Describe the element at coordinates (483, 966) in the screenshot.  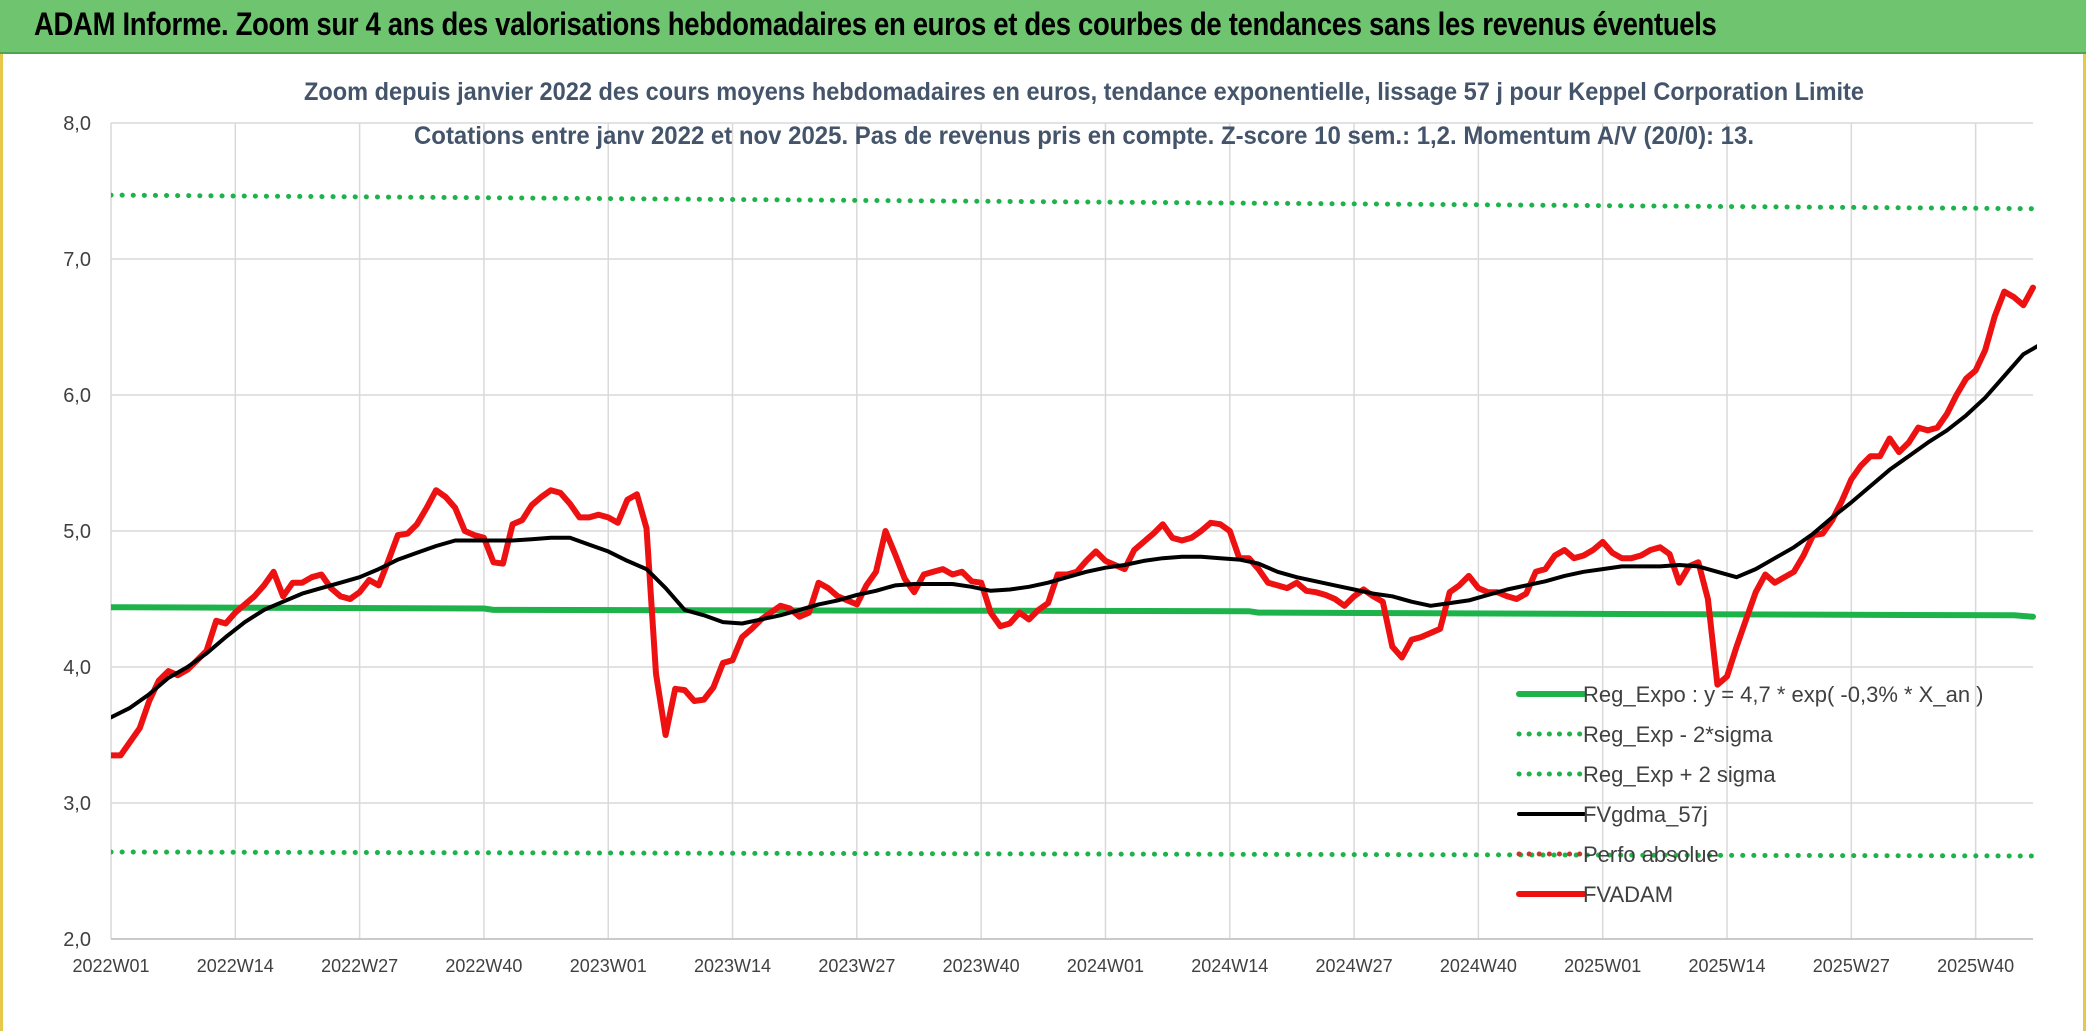
I see `x-tick-label: 2022W40` at that location.